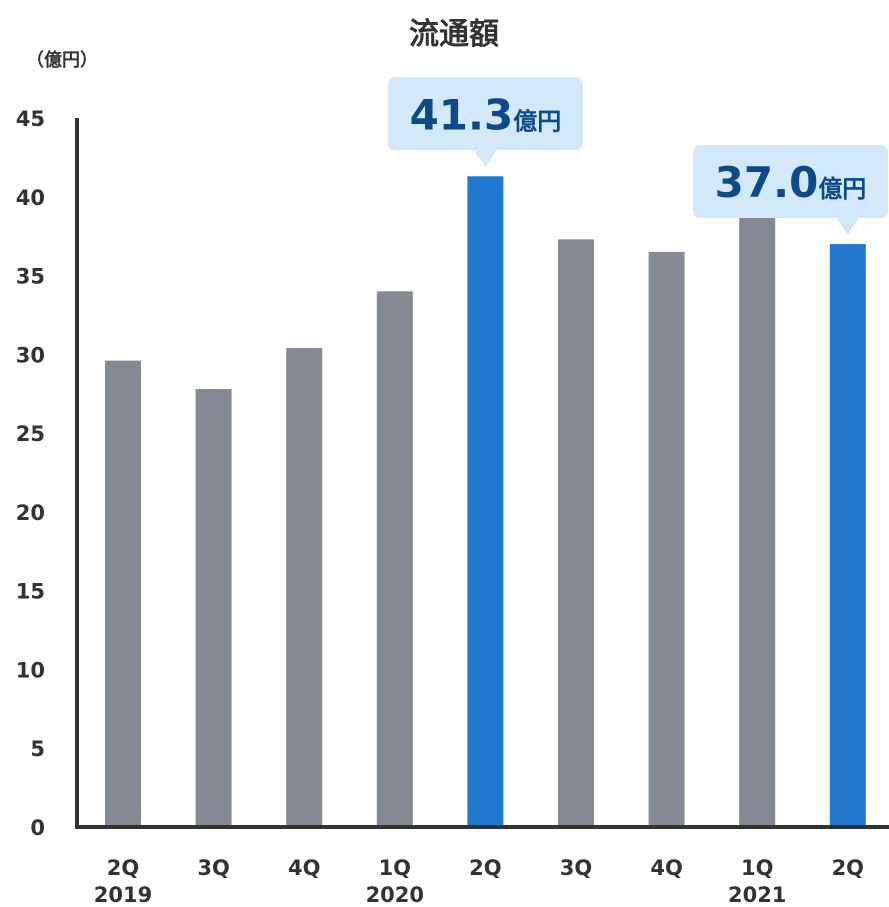 This screenshot has width=889, height=907. Describe the element at coordinates (767, 182) in the screenshot. I see `callout-value: 37.0` at that location.